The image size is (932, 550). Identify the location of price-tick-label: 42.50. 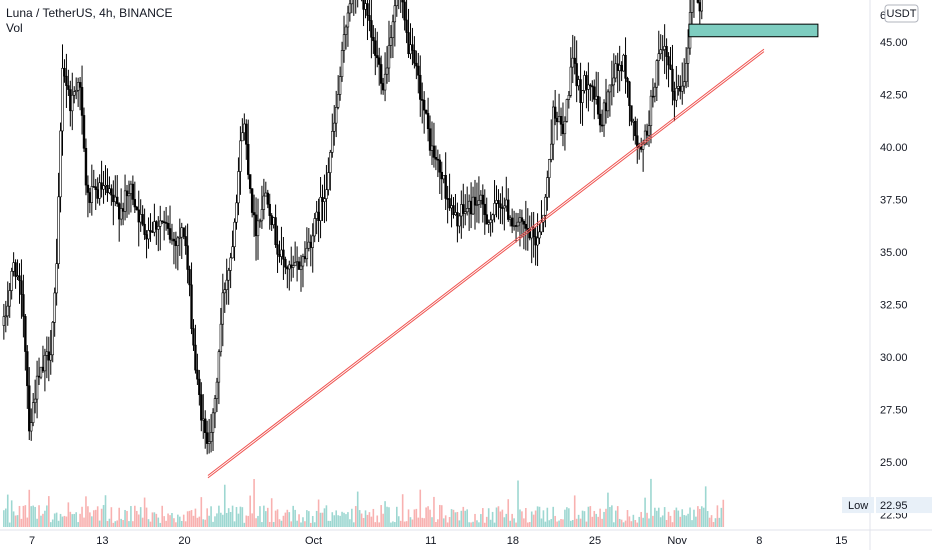
(894, 96).